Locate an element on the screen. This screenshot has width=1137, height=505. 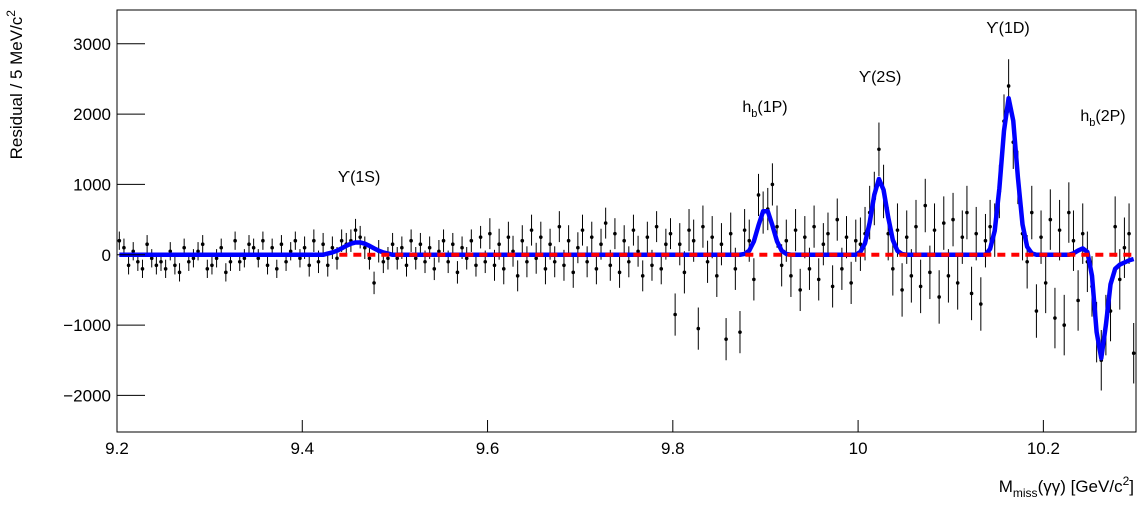
annotation: ϒ(1S) is located at coordinates (359, 177).